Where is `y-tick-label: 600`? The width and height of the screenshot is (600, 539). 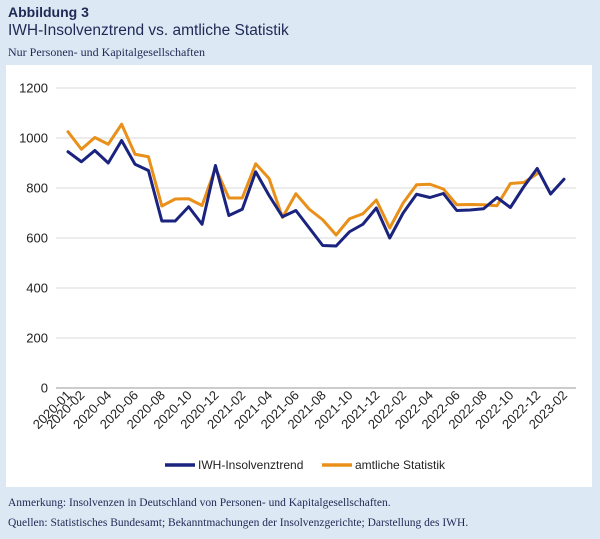 y-tick-label: 600 is located at coordinates (37, 238).